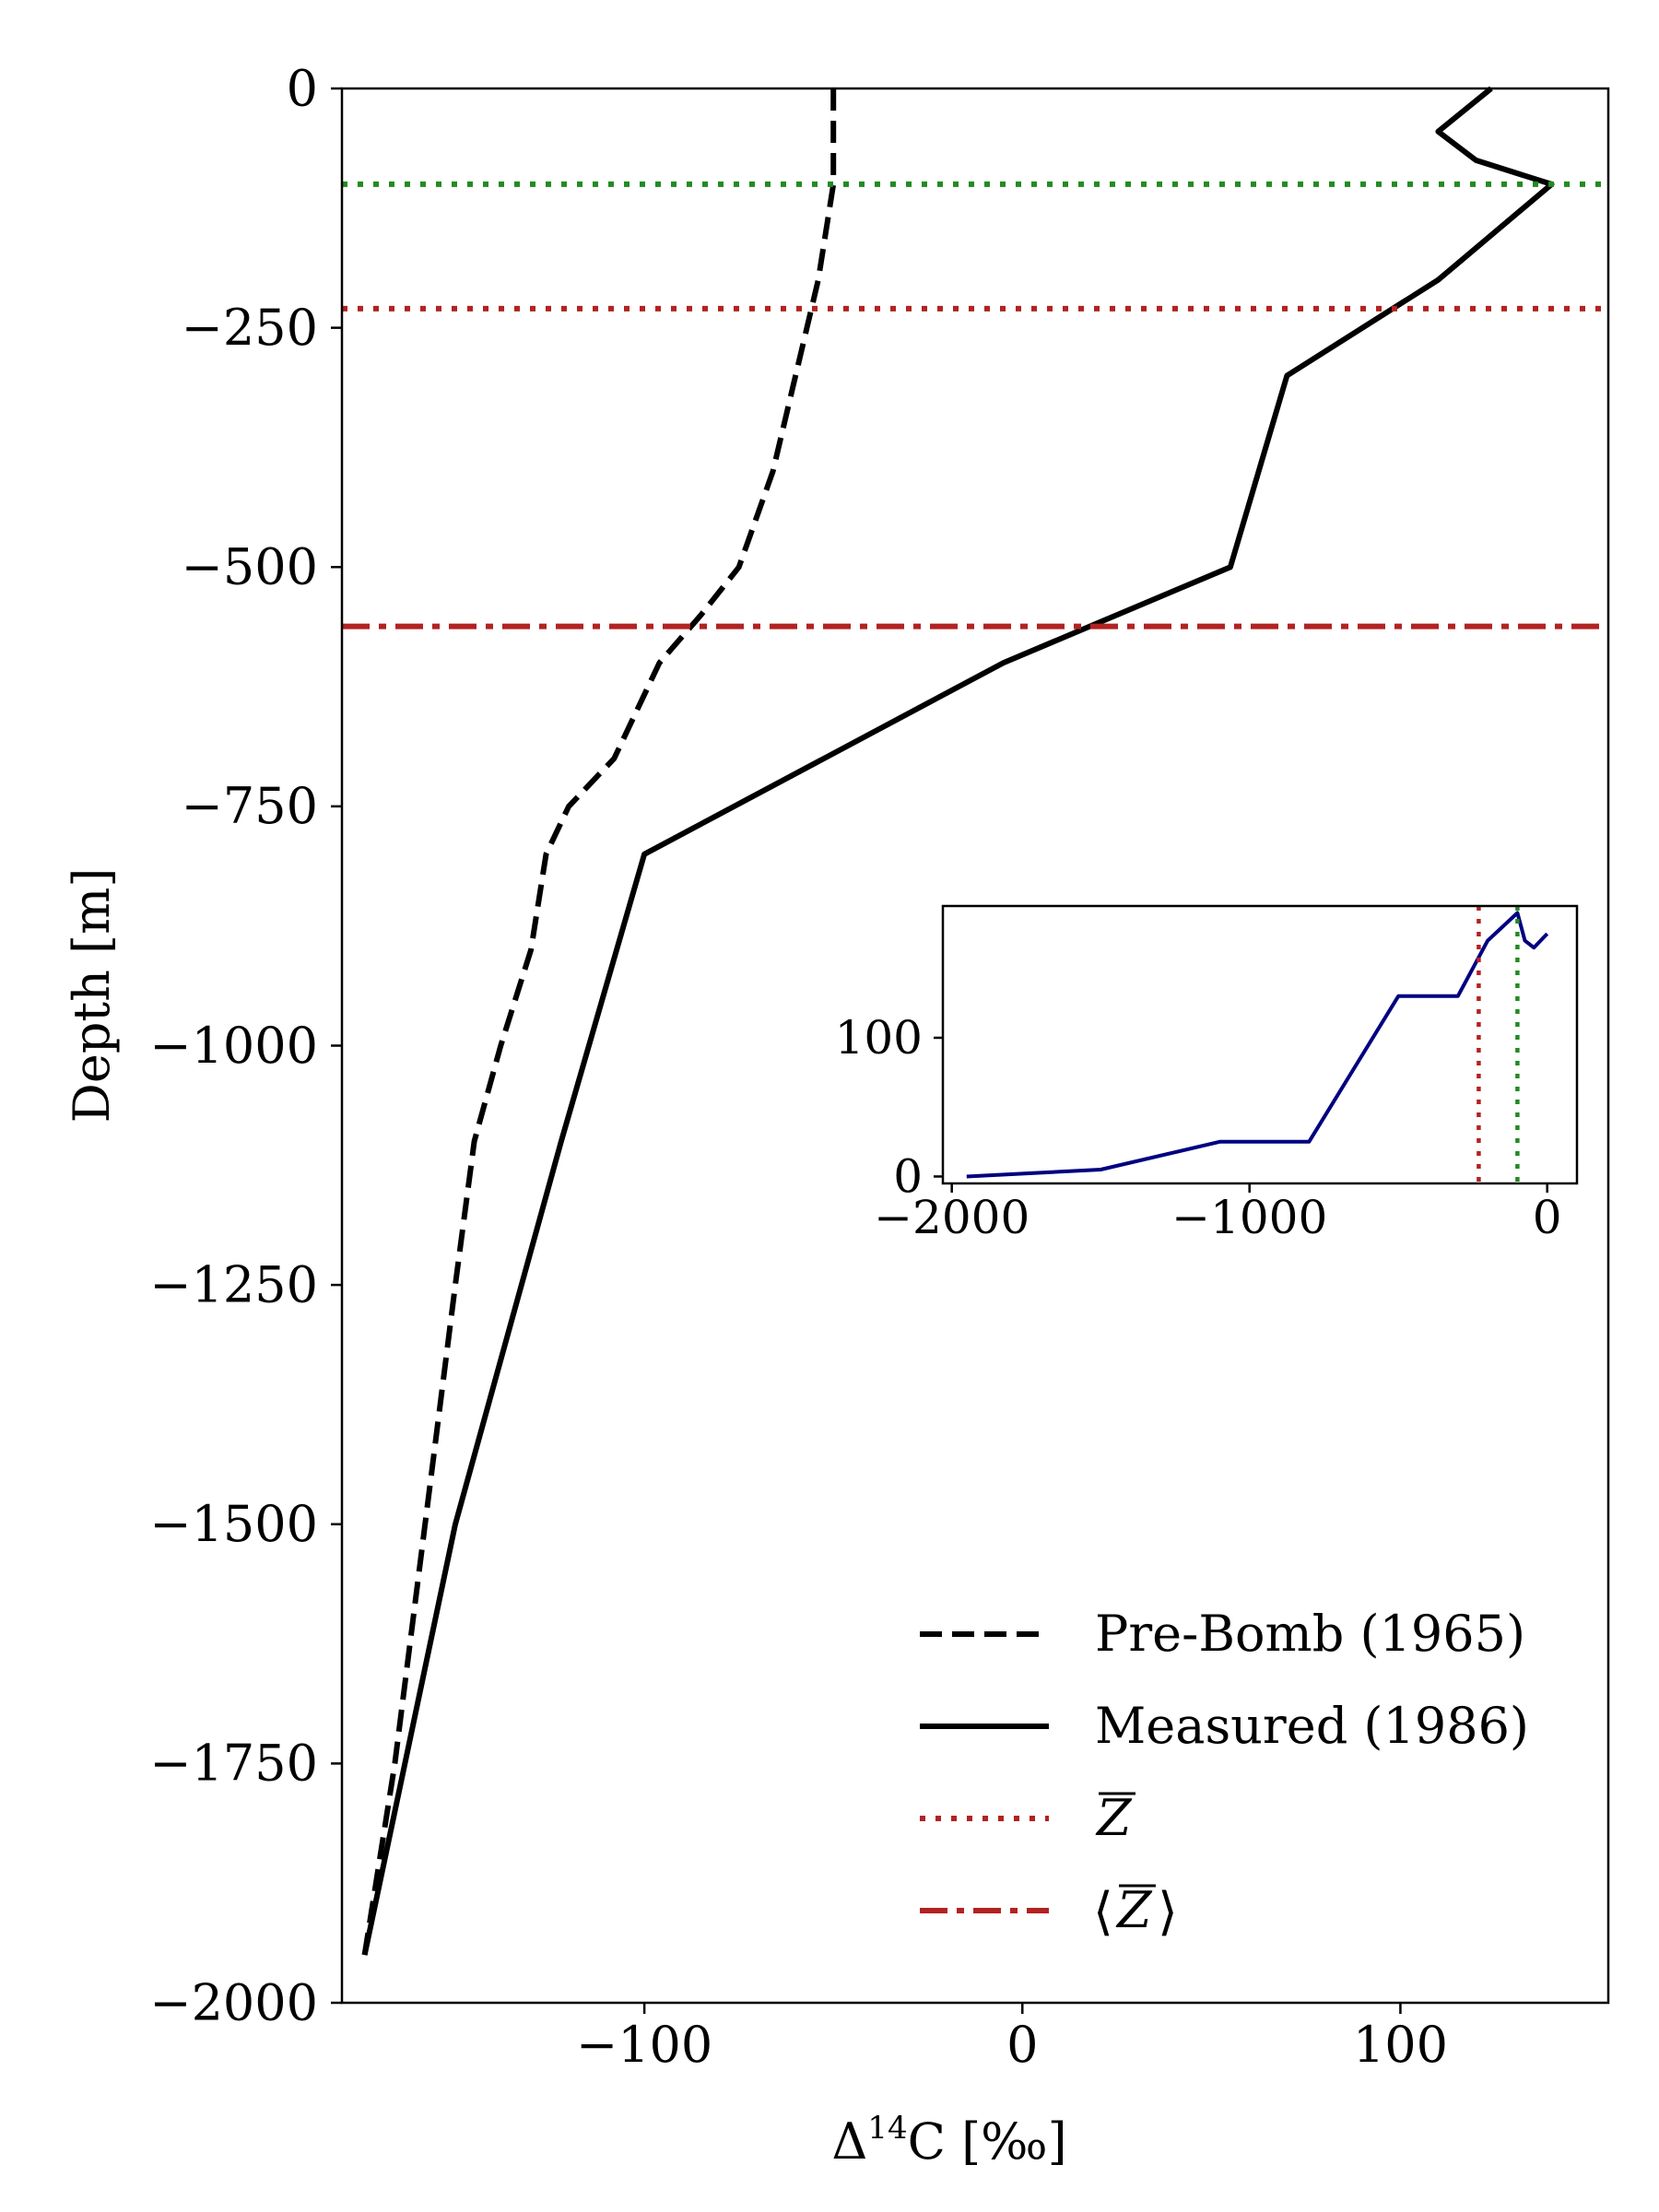  I want to click on y-axis-label: Depth [m], so click(92, 996).